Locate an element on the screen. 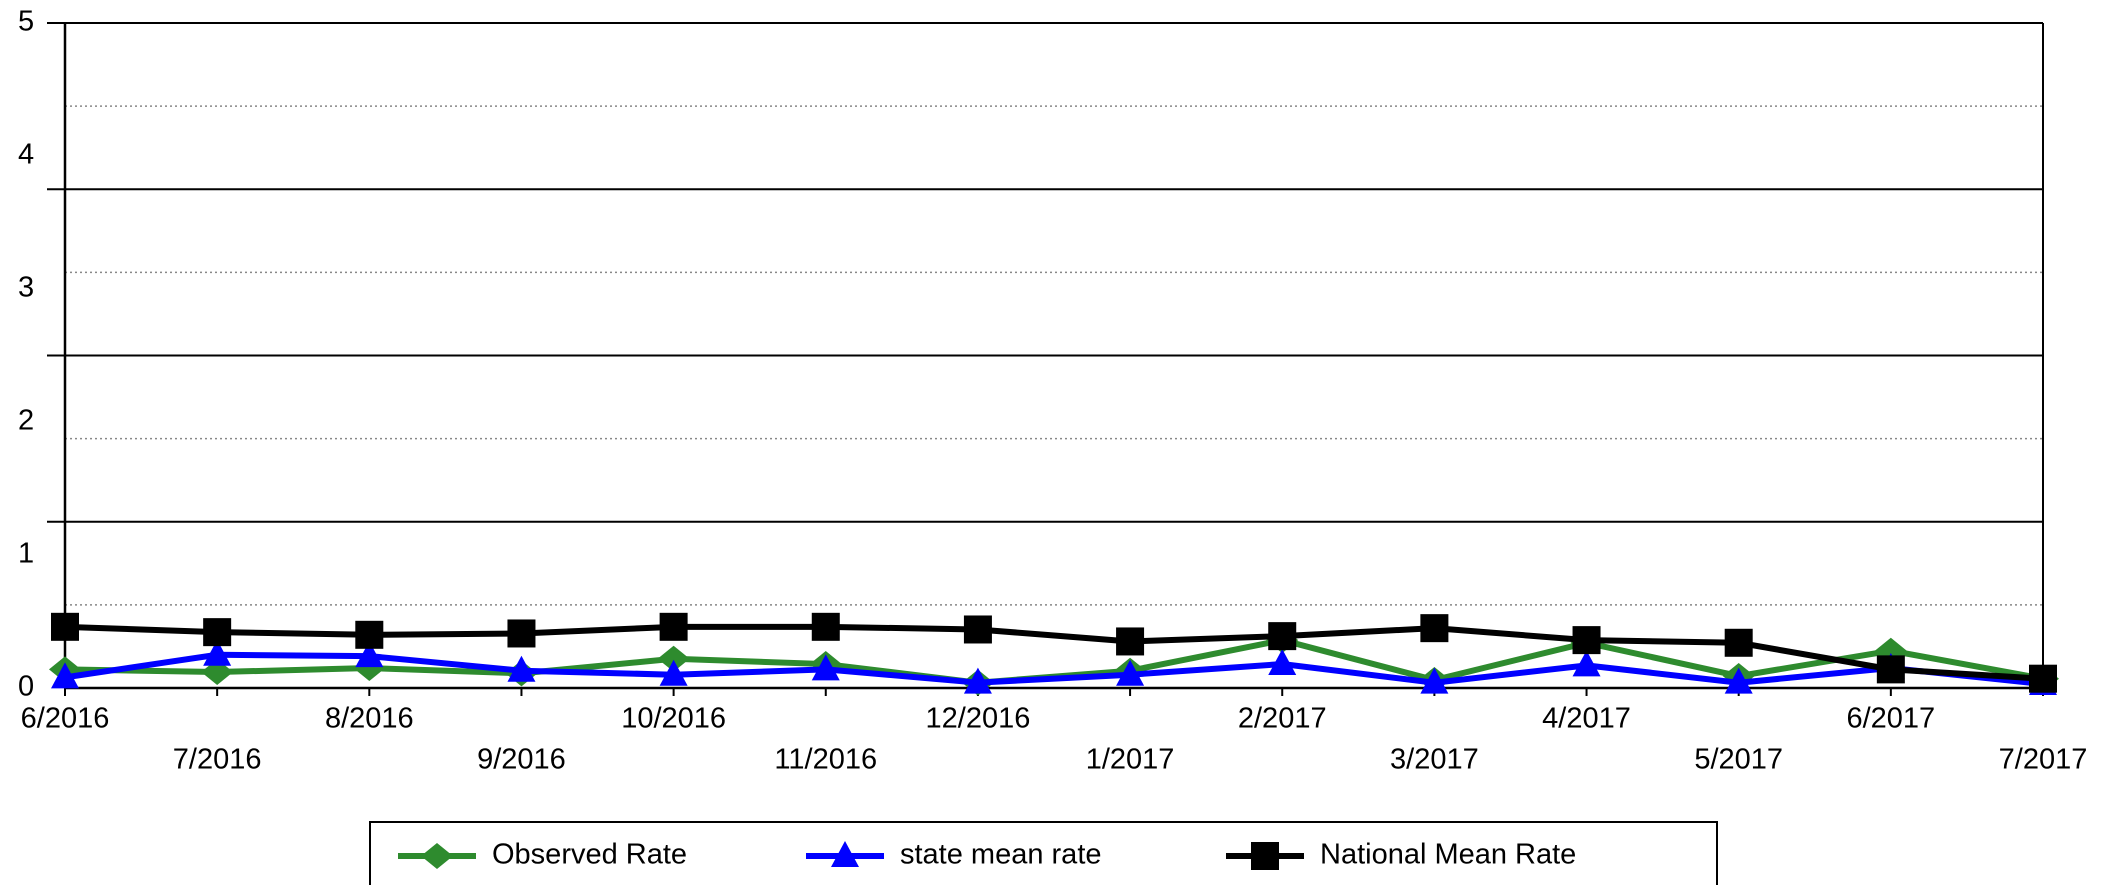  legend-box is located at coordinates (1043, 853).